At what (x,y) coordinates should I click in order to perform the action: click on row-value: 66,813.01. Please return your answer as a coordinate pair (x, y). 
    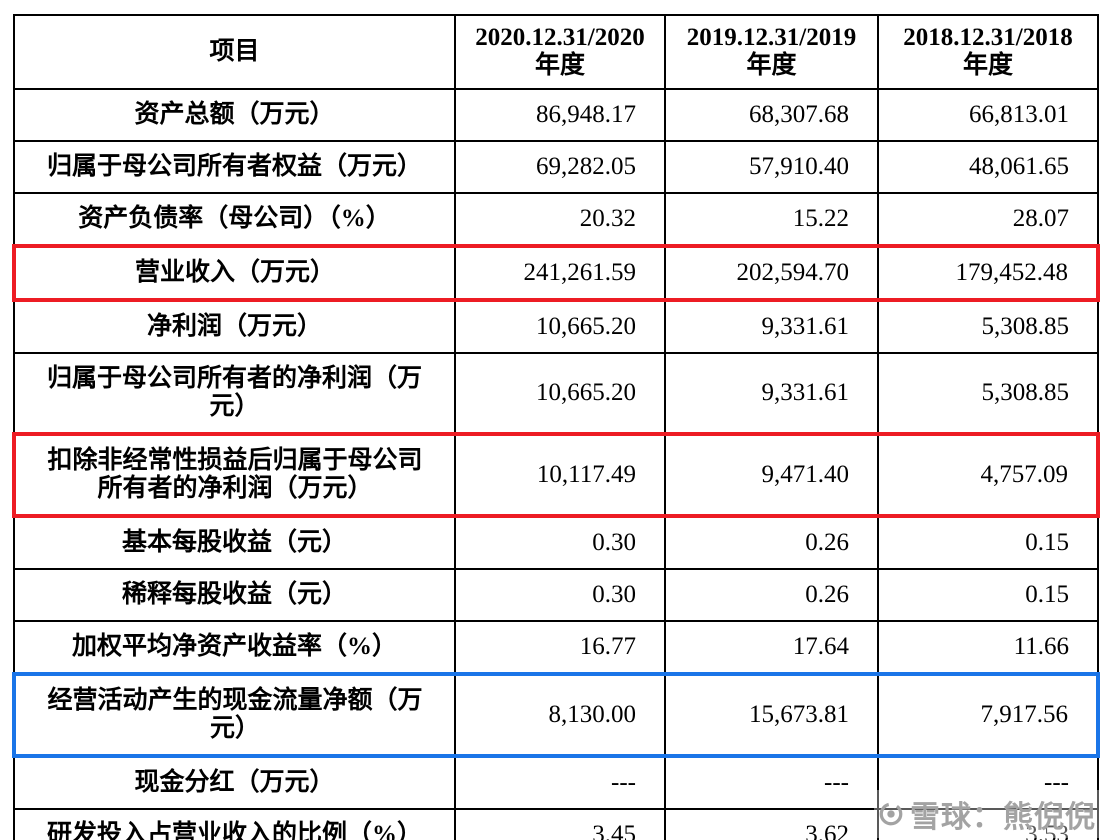
    Looking at the image, I should click on (988, 115).